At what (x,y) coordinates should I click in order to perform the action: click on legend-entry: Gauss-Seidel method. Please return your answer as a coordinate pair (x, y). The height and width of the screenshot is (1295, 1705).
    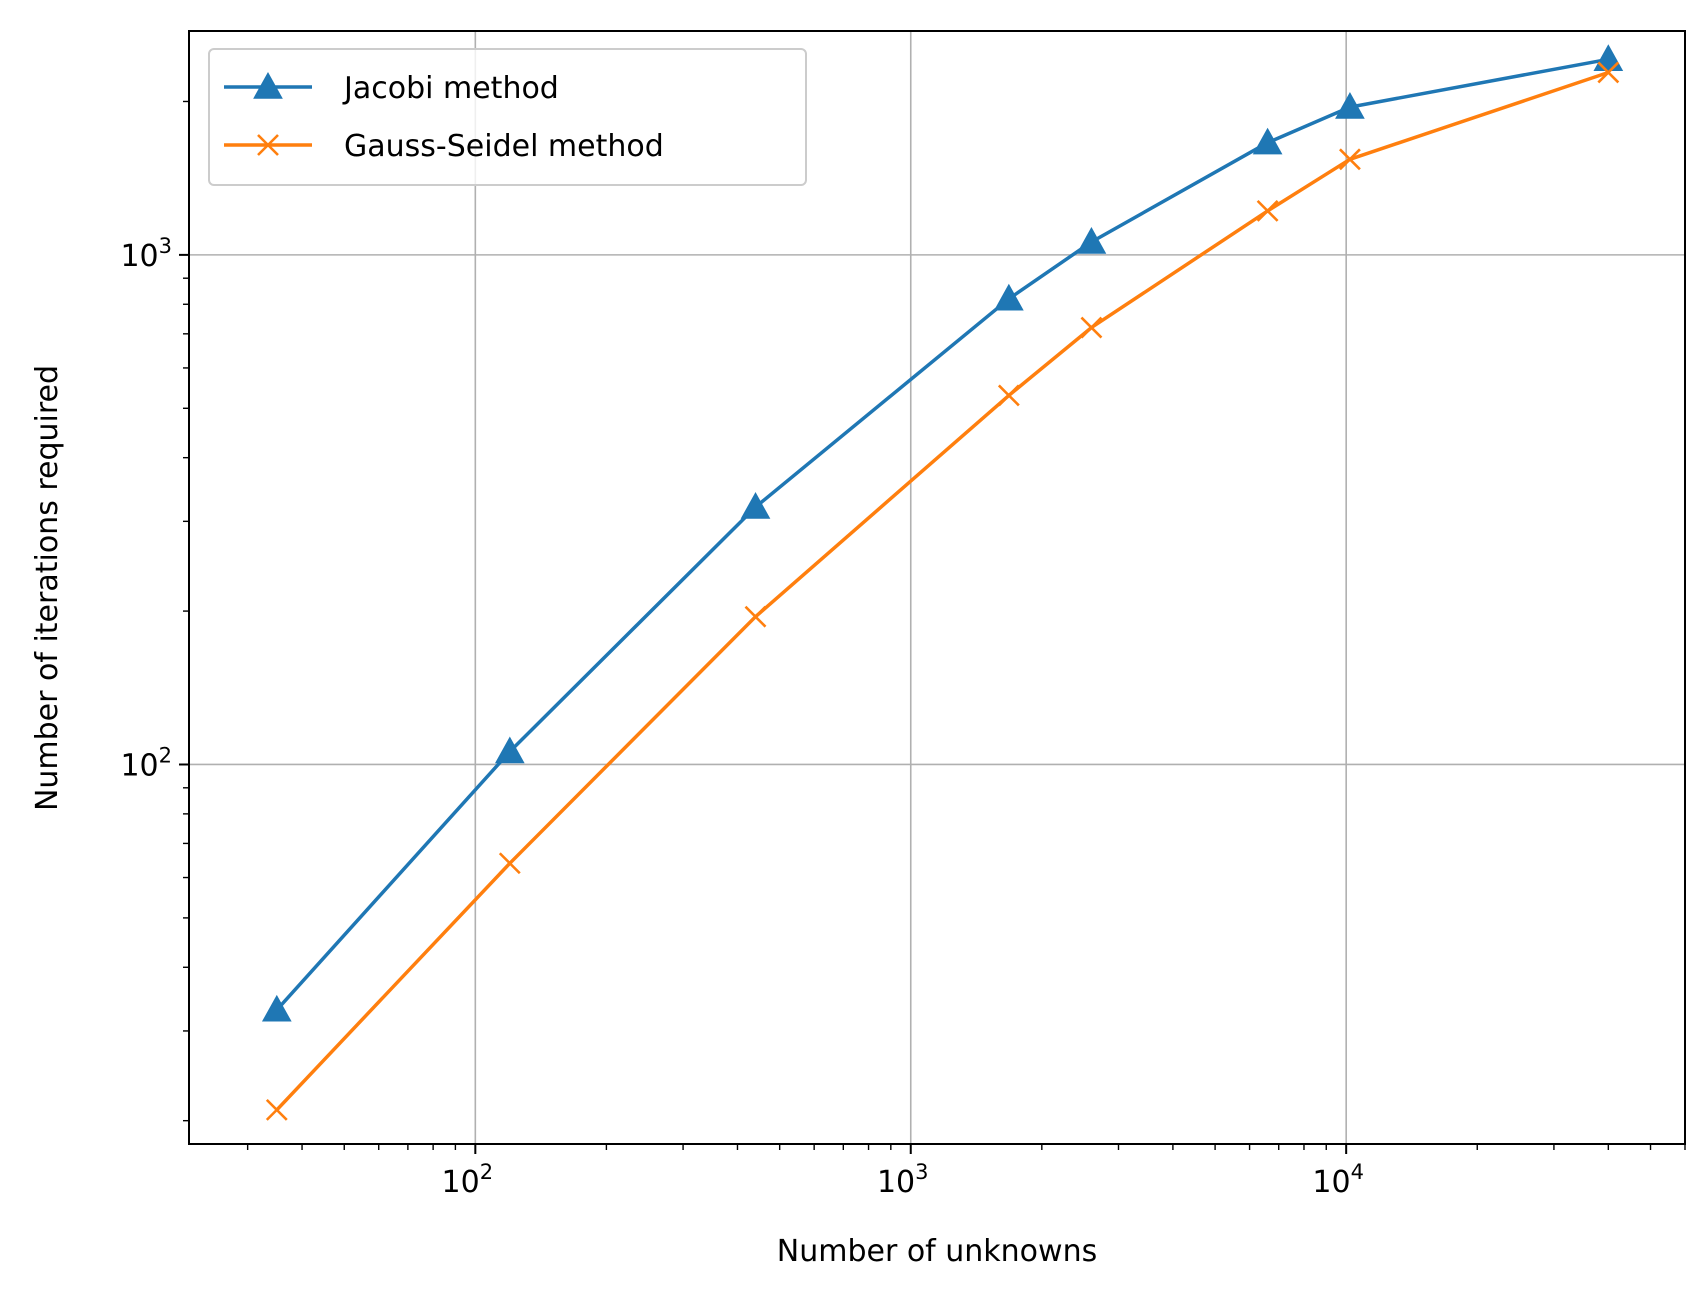
    Looking at the image, I should click on (444, 146).